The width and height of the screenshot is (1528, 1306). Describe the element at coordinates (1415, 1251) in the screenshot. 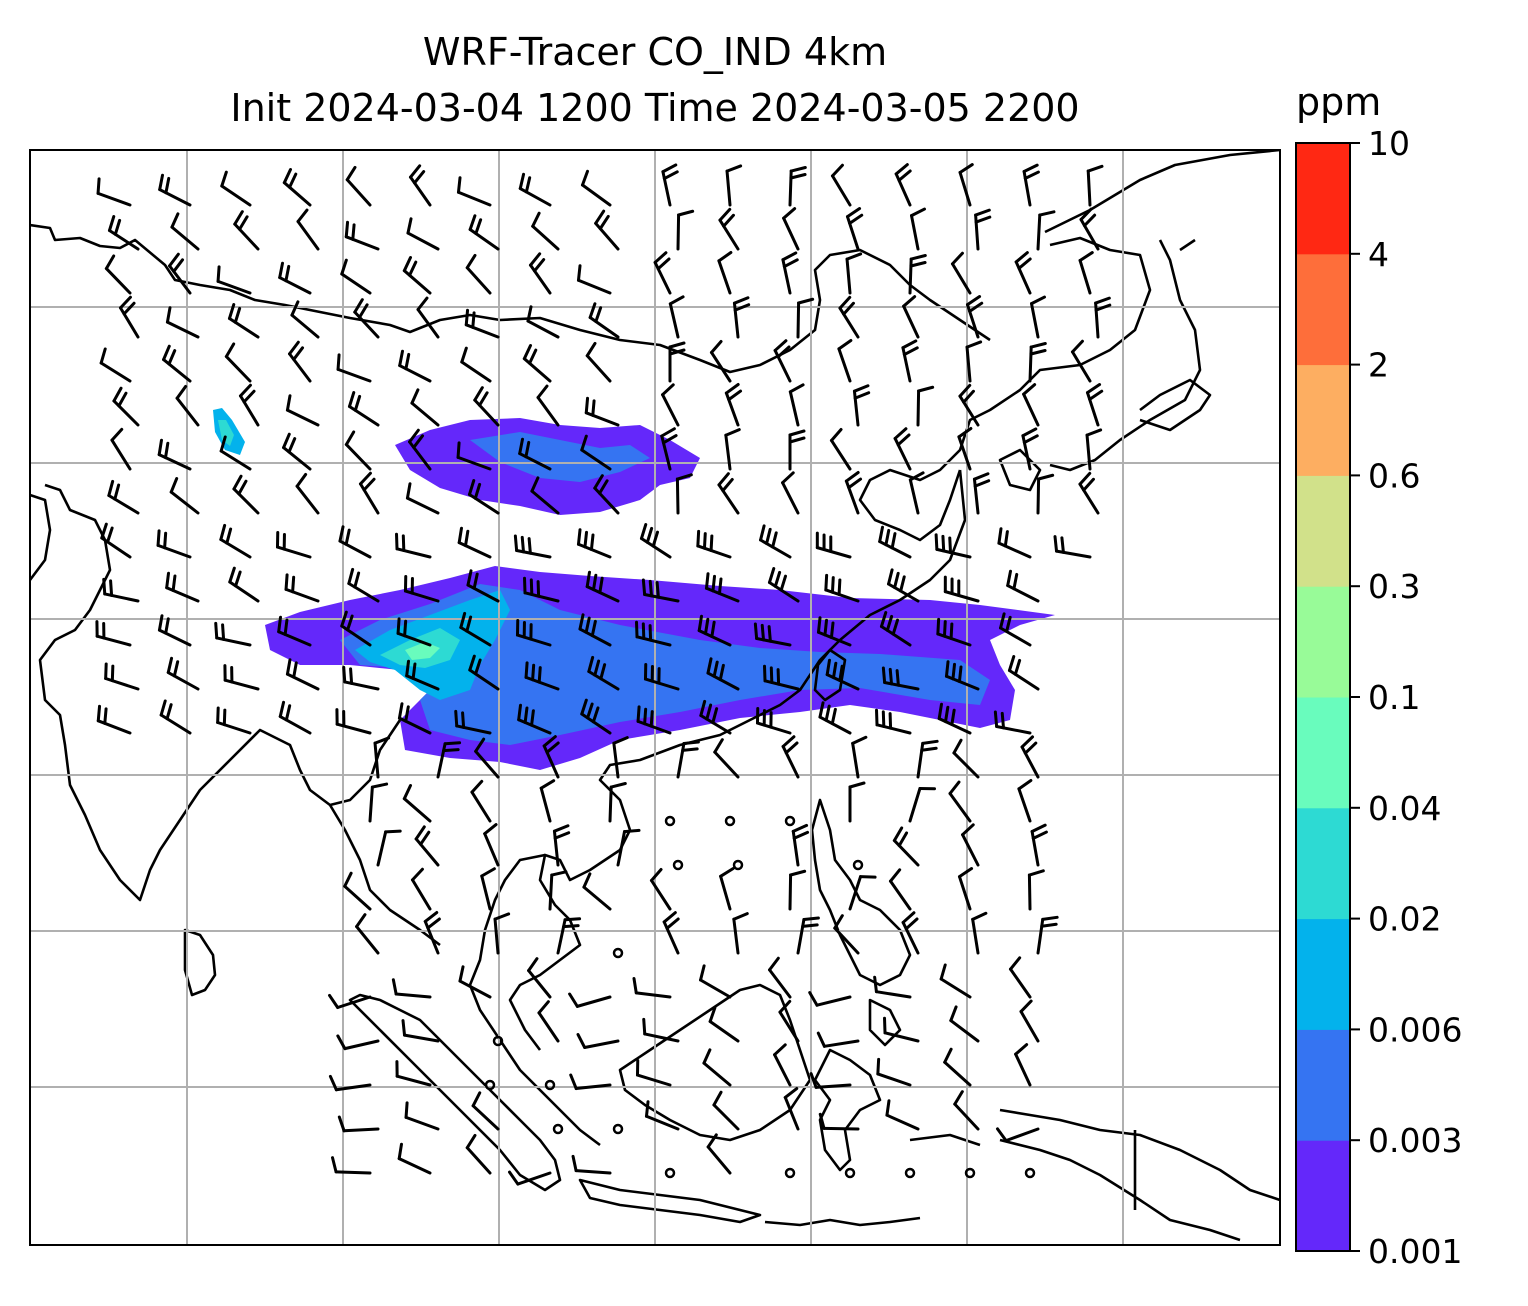

I see `colorbar-tick-label: 0.001` at that location.